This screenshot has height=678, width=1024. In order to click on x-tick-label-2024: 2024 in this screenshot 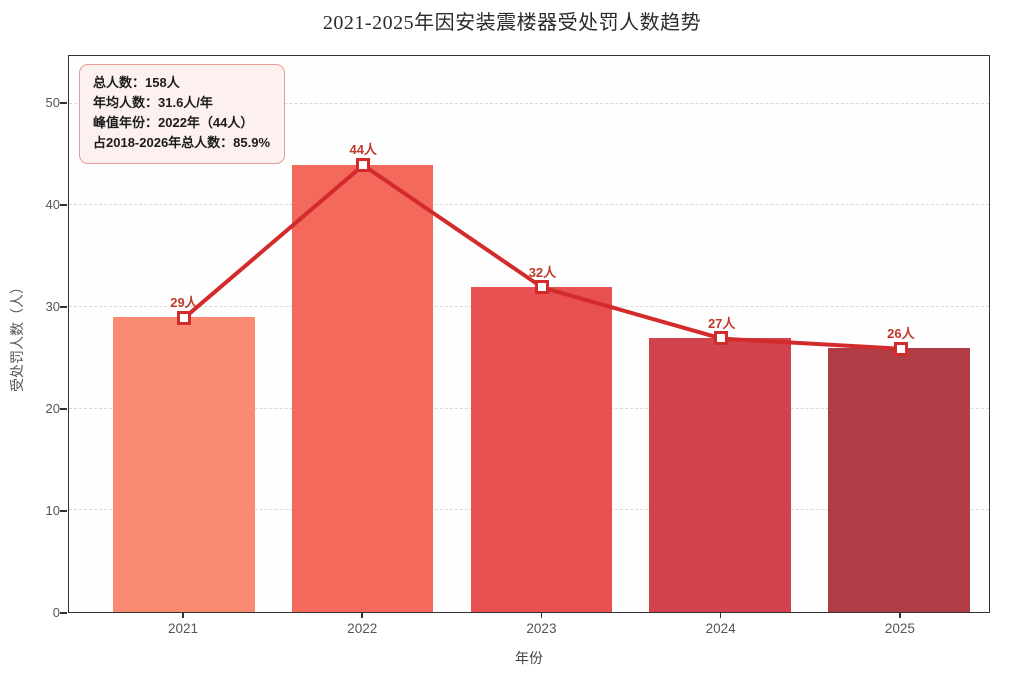, I will do `click(720, 628)`.